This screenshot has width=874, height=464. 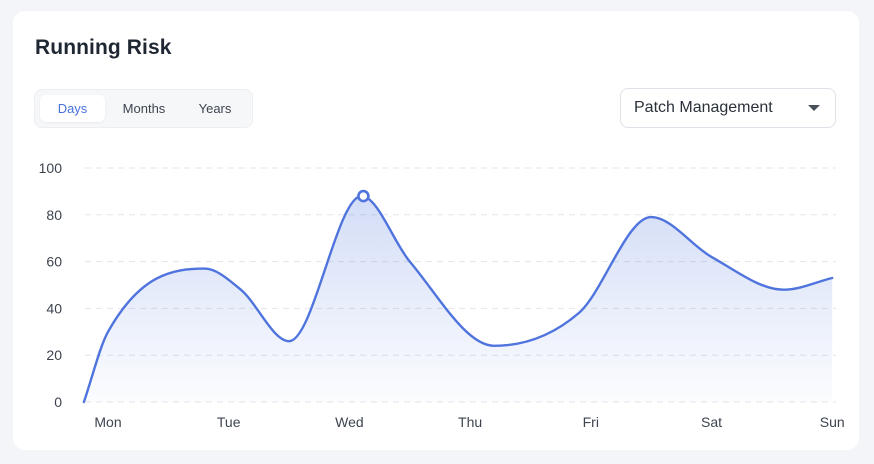 What do you see at coordinates (591, 422) in the screenshot?
I see `x-tick-label-fri: Fri` at bounding box center [591, 422].